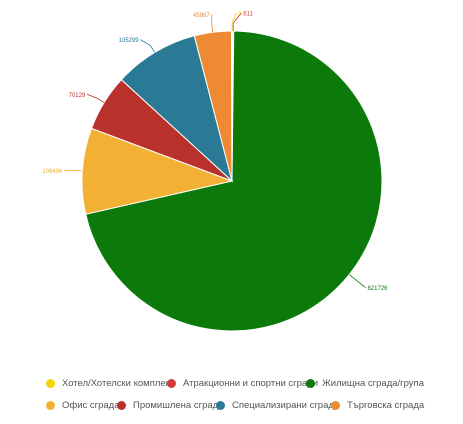 This screenshot has height=424, width=463. Describe the element at coordinates (212, 23) in the screenshot. I see `data-label-leader-commercial` at that location.